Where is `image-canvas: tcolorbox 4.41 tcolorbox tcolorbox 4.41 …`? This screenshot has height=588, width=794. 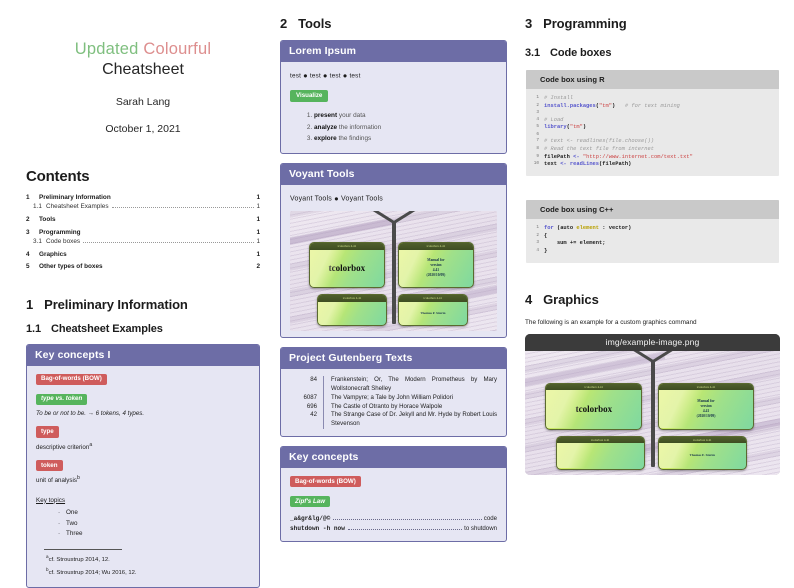
image-canvas: tcolorbox 4.41 tcolorbox tcolorbox 4.41 … is located at coordinates (652, 412).